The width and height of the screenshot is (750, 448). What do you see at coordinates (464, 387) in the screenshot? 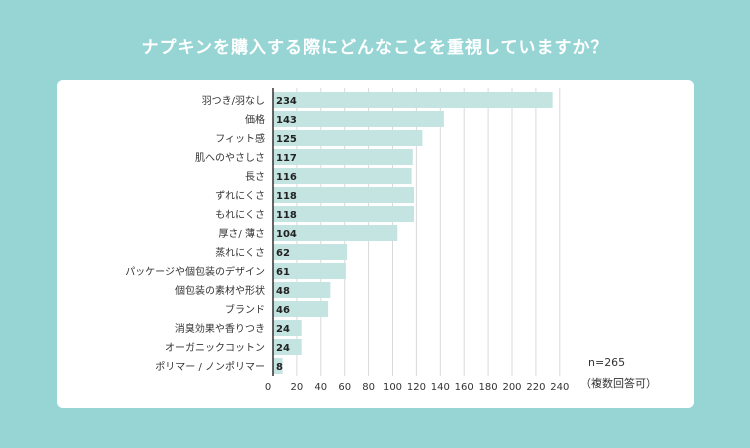
I see `x-tick-label: 160` at bounding box center [464, 387].